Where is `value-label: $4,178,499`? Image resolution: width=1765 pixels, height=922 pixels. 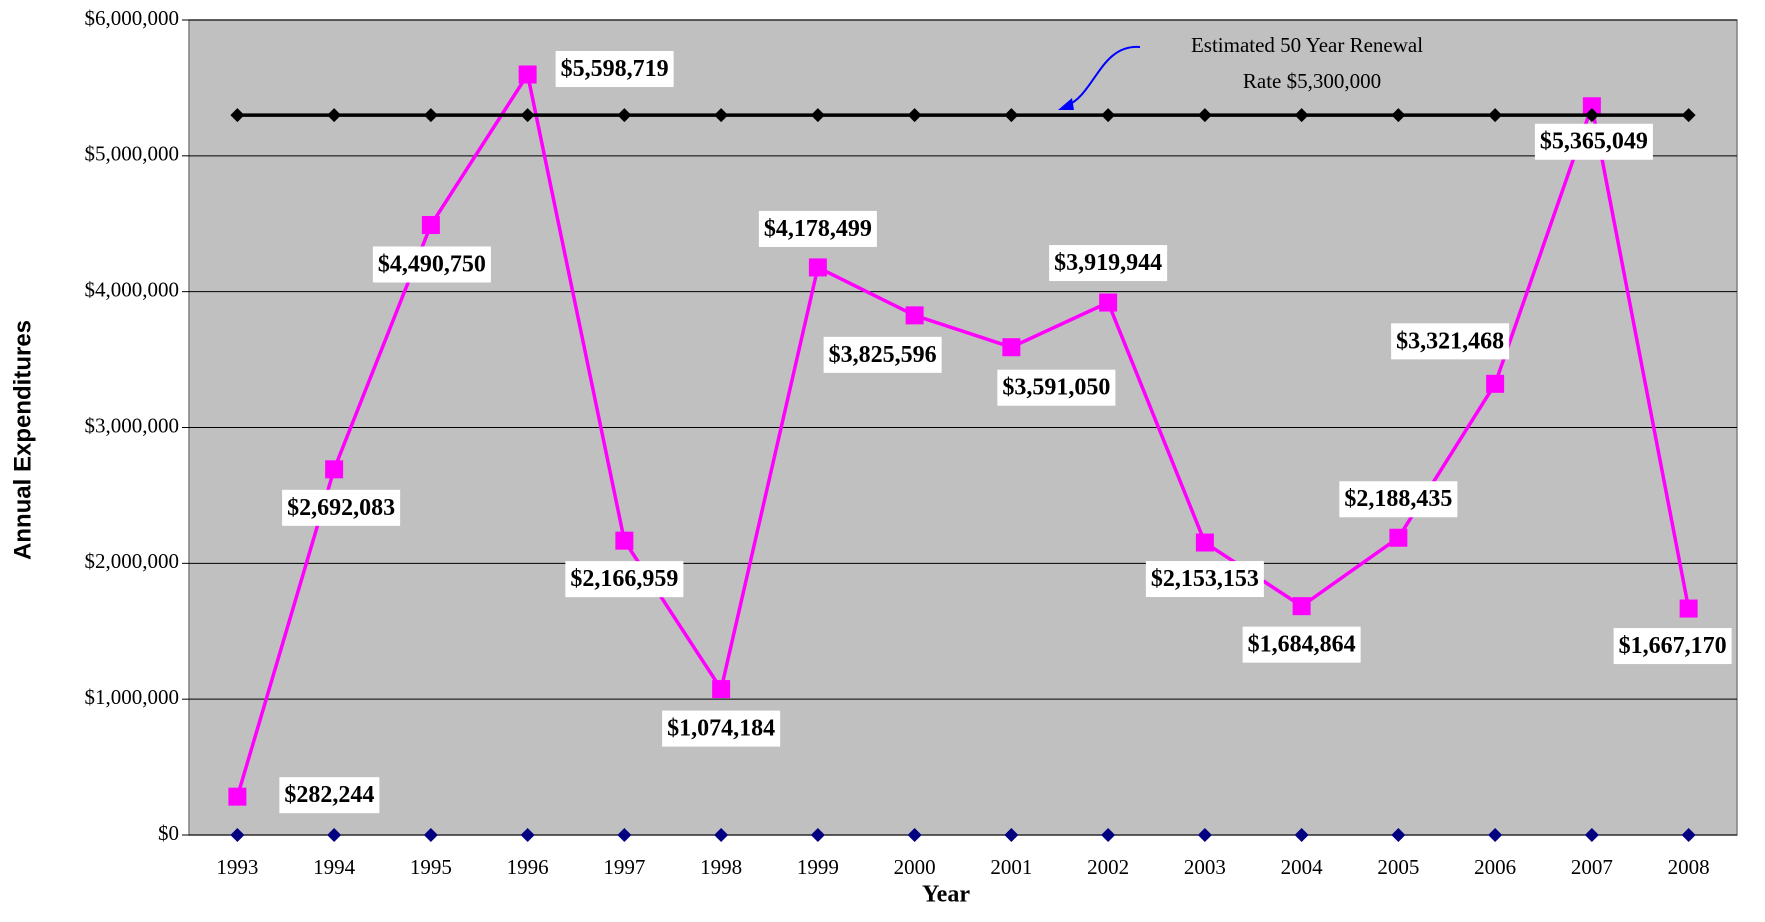
value-label: $4,178,499 is located at coordinates (818, 229).